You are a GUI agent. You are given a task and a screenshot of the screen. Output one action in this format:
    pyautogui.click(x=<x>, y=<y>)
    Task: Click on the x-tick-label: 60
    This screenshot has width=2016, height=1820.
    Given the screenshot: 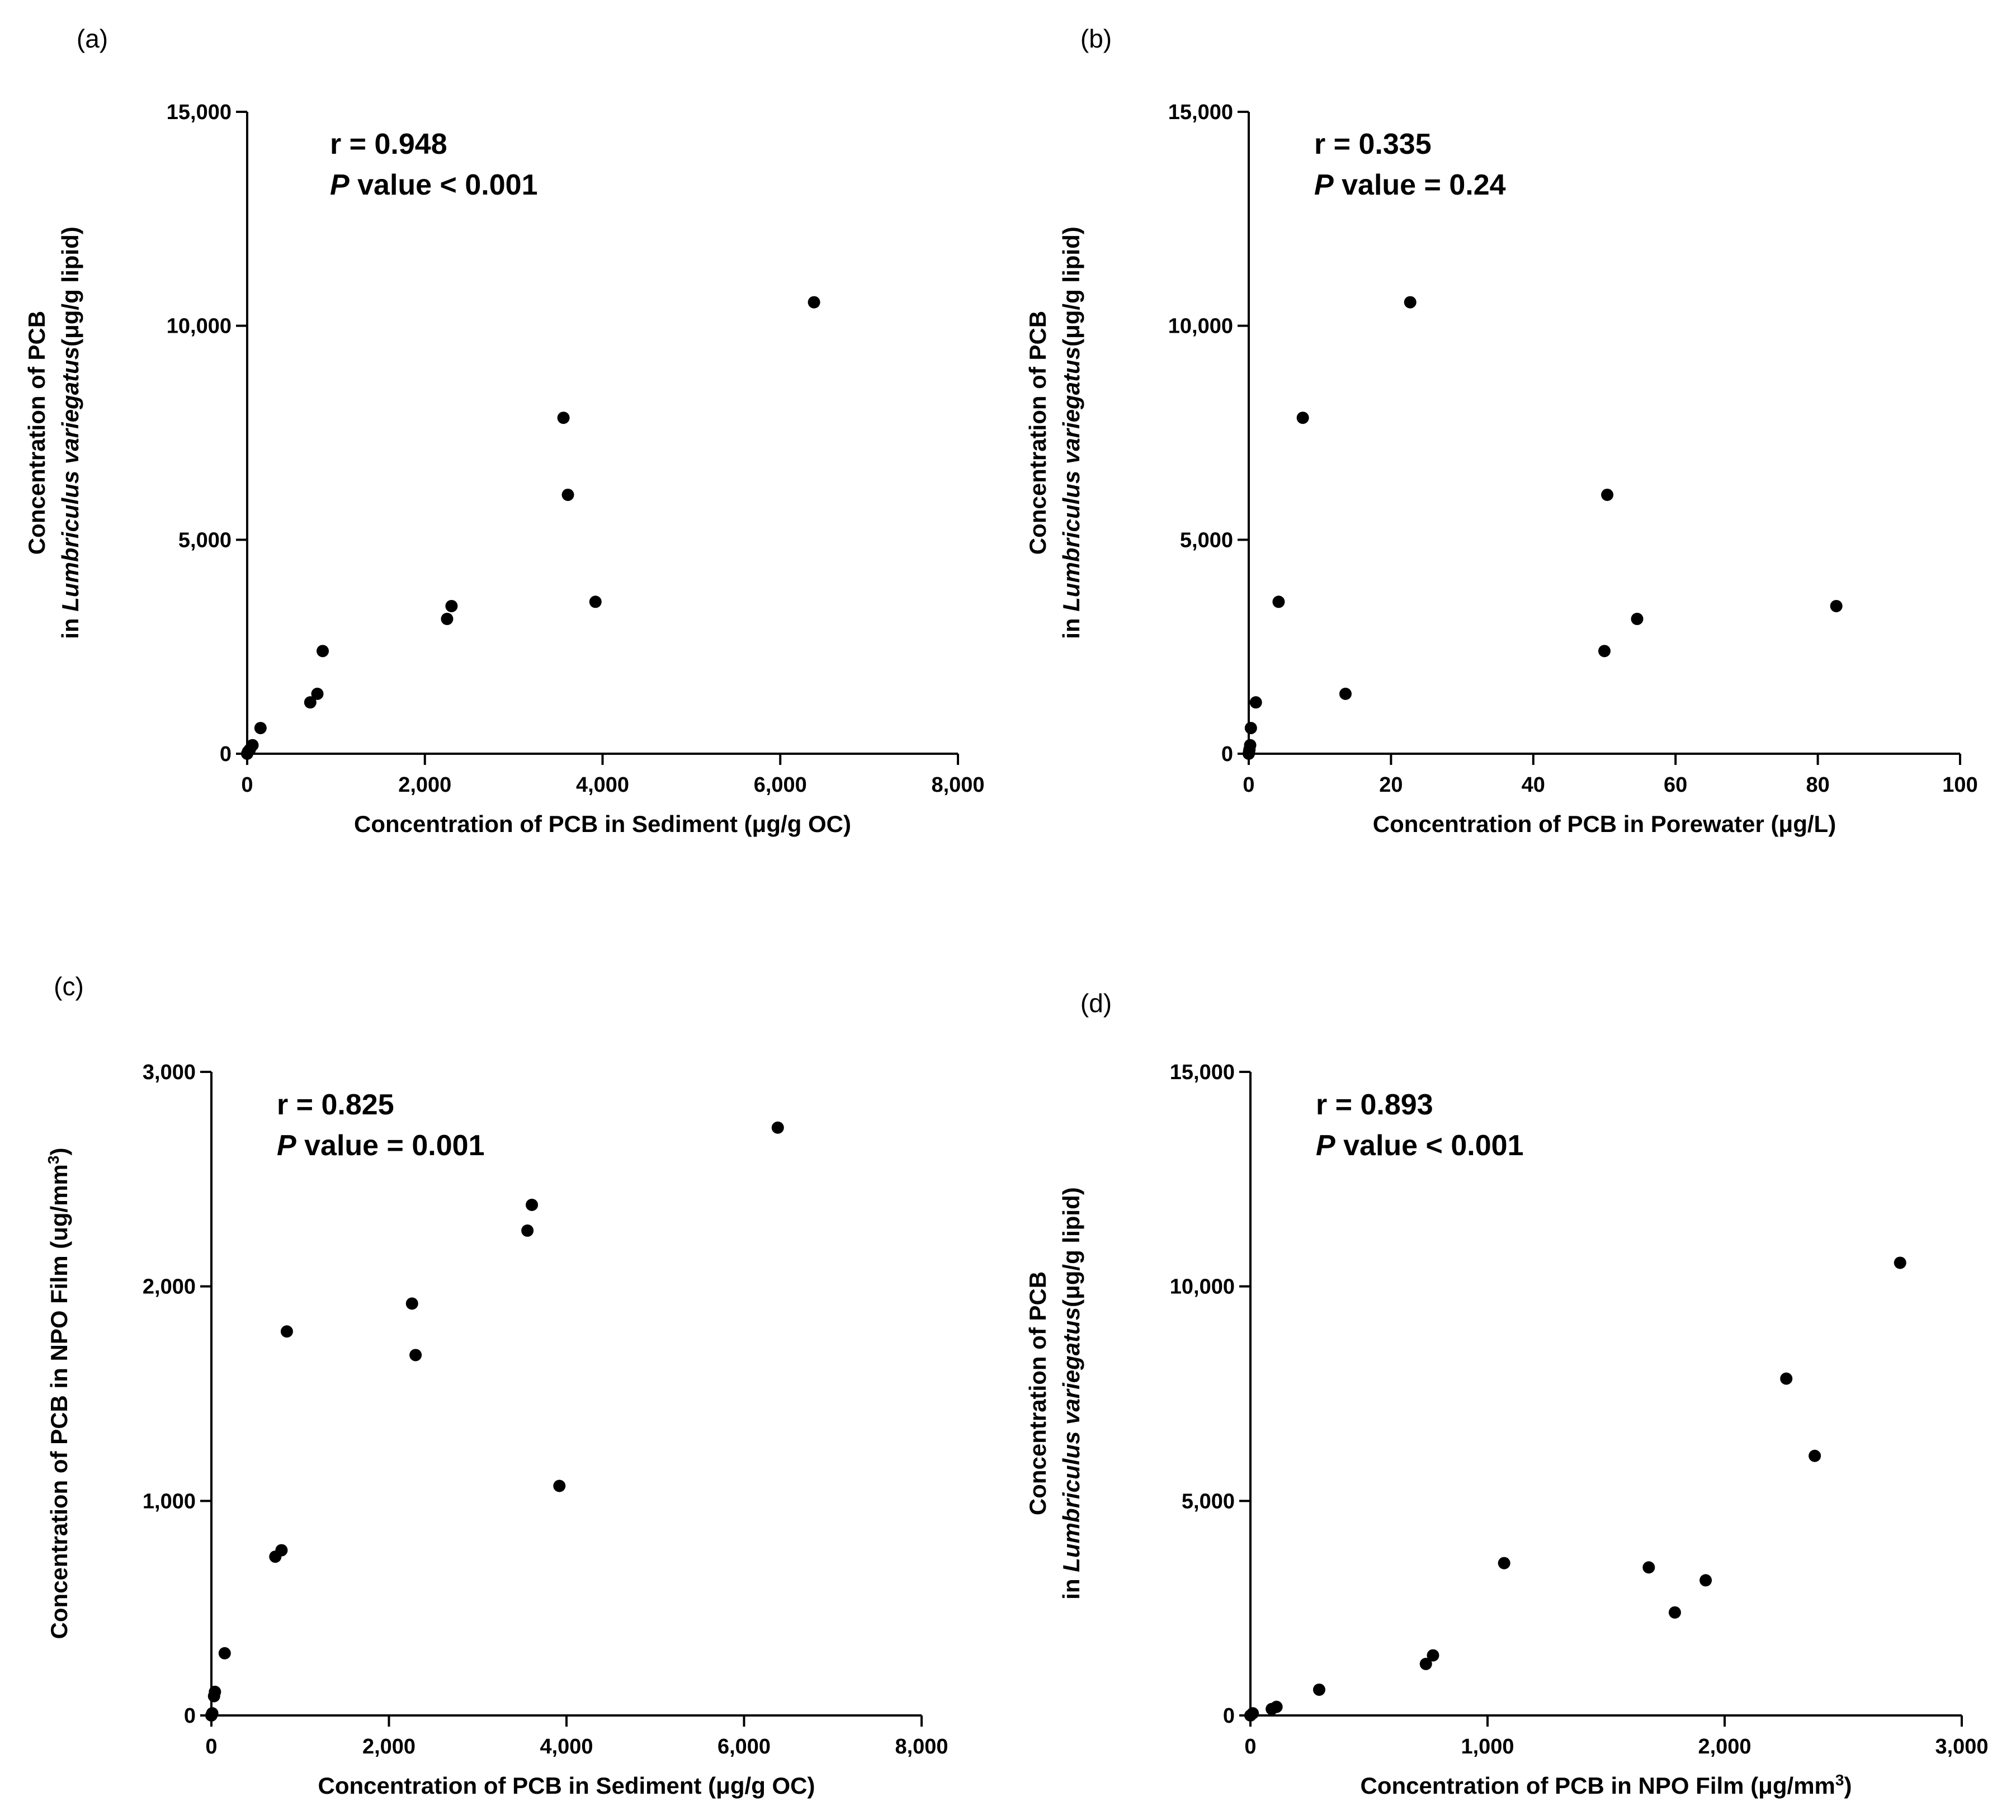 What is the action you would take?
    pyautogui.click(x=1675, y=785)
    